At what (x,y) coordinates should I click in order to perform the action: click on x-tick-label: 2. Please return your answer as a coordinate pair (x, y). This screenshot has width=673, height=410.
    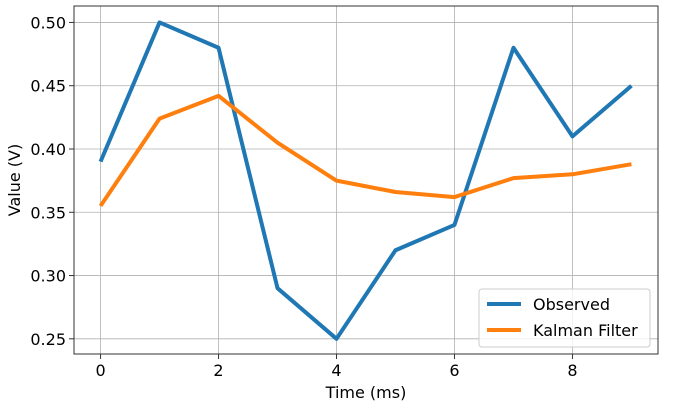
    Looking at the image, I should click on (218, 370).